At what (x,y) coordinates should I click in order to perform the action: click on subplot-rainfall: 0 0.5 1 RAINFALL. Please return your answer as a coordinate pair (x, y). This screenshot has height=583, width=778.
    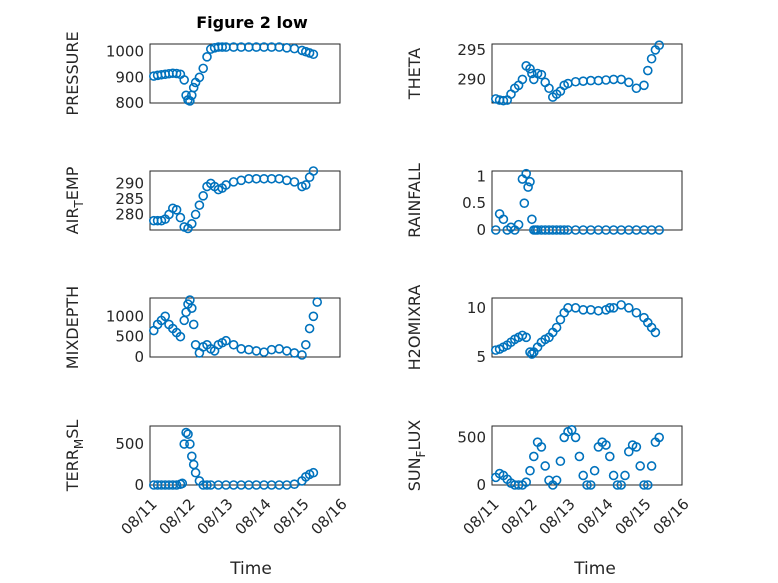
    Looking at the image, I should click on (544, 201).